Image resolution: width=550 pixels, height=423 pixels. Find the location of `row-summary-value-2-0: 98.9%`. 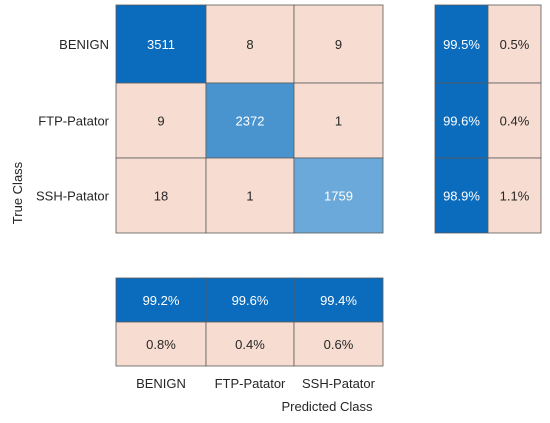

row-summary-value-2-0: 98.9% is located at coordinates (461, 196).